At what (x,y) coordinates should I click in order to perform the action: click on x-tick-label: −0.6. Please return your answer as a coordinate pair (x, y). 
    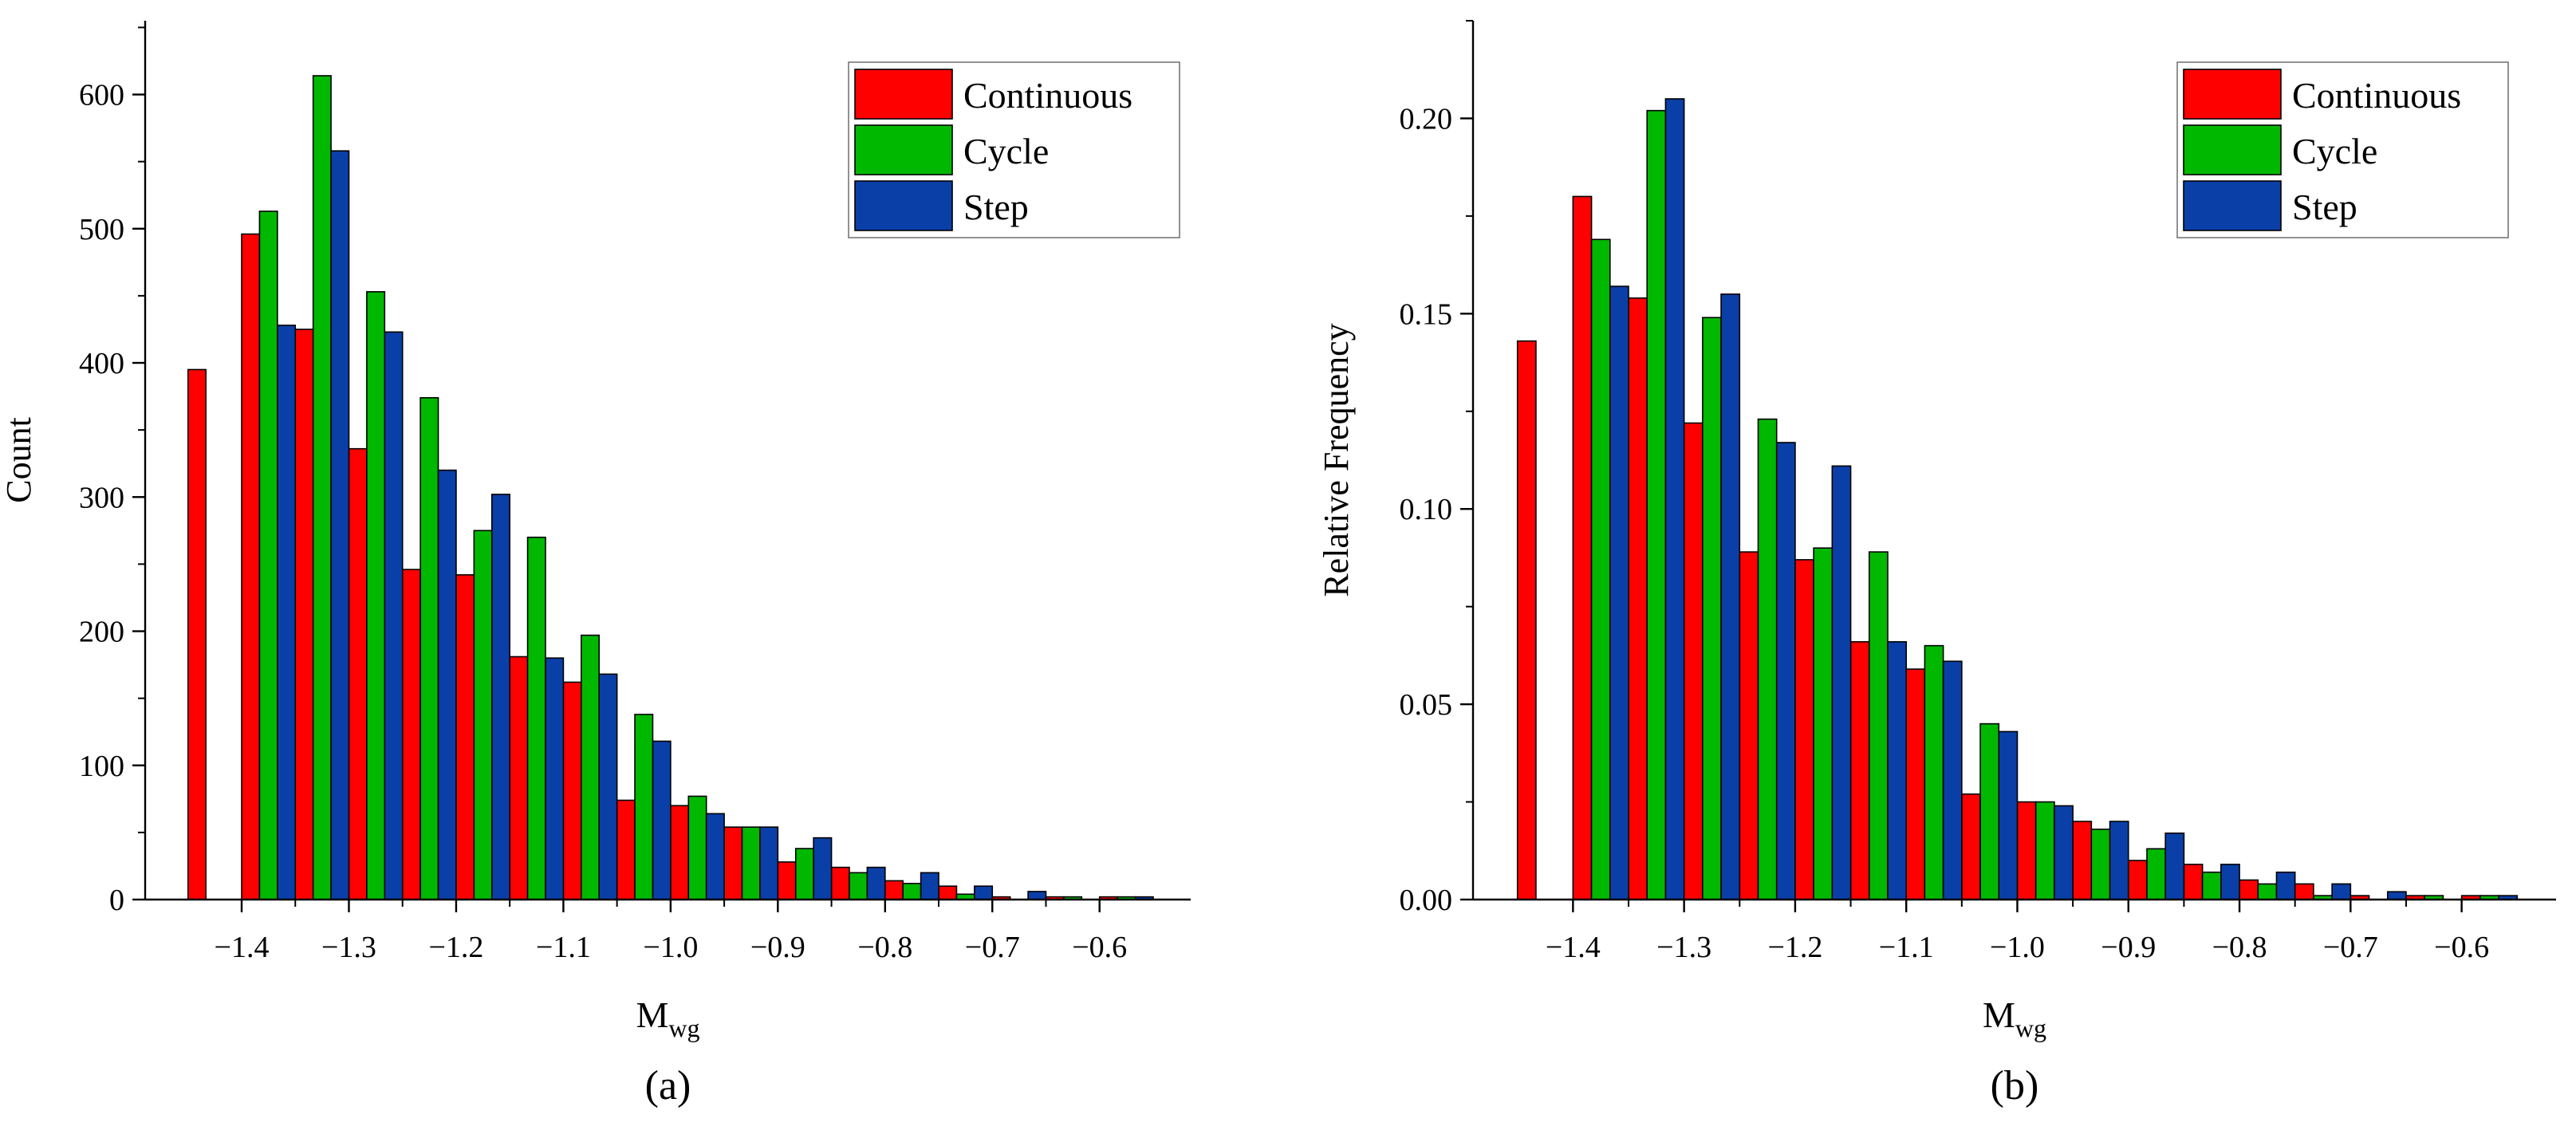
    Looking at the image, I should click on (2461, 947).